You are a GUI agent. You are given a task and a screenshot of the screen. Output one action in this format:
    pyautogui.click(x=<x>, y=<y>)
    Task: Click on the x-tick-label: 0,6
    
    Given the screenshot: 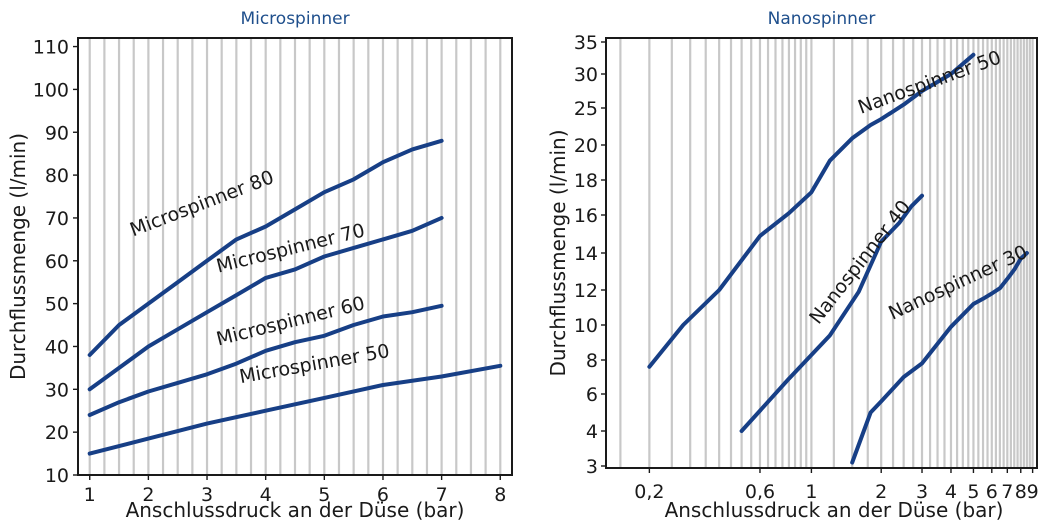 What is the action you would take?
    pyautogui.click(x=760, y=492)
    